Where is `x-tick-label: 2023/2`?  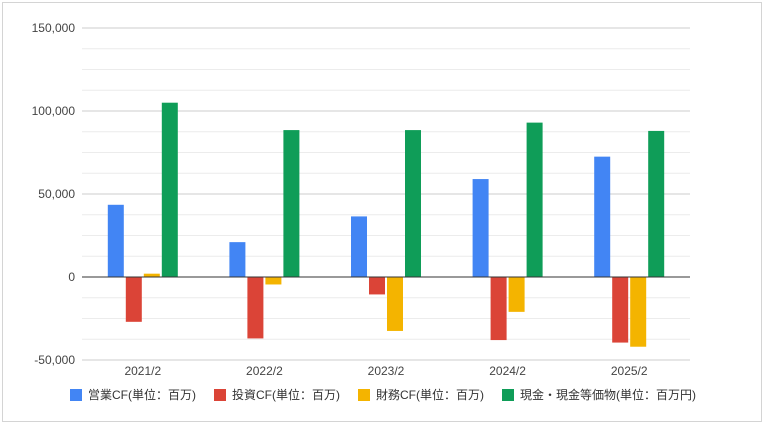
x-tick-label: 2023/2 is located at coordinates (386, 371).